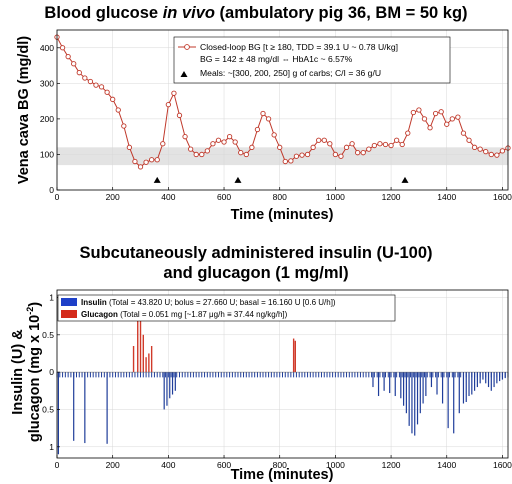  Describe the element at coordinates (282, 156) in the screenshot. I see `target-range-band` at that location.